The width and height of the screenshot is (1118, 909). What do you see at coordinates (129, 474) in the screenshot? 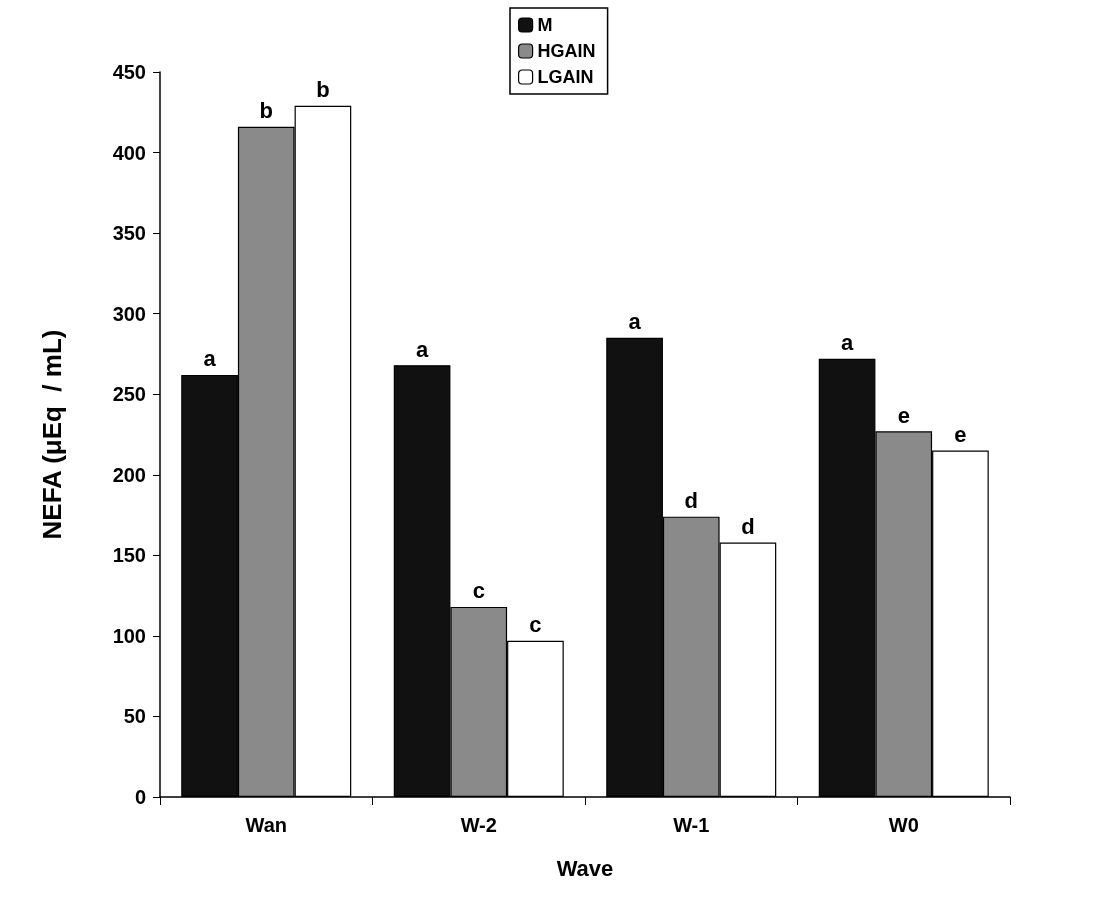
I see `y-tick-label: 200` at bounding box center [129, 474].